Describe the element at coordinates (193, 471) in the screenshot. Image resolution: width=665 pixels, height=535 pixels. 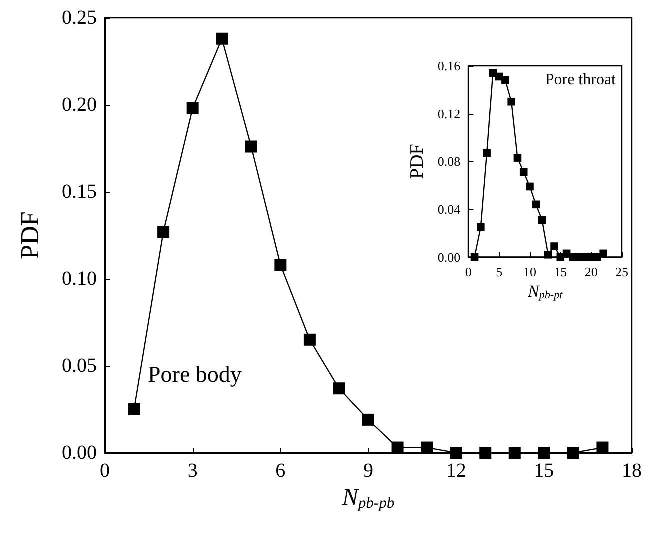
I see `x-tick-label: 3` at that location.